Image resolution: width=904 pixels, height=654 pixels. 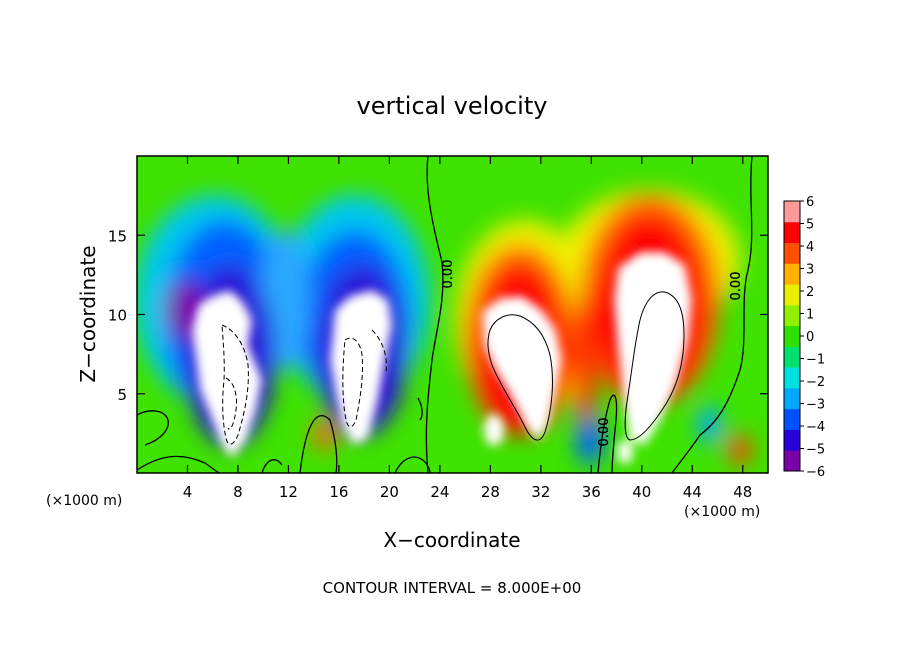 I want to click on x-tick-label: 4, so click(x=188, y=492).